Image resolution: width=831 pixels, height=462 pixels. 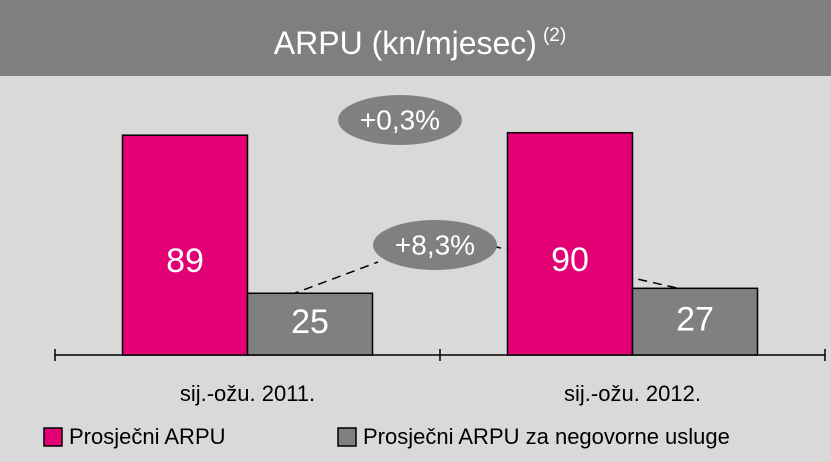 I want to click on chart-title-group: ARPU (kn/mjesec) (2), so click(x=420, y=43).